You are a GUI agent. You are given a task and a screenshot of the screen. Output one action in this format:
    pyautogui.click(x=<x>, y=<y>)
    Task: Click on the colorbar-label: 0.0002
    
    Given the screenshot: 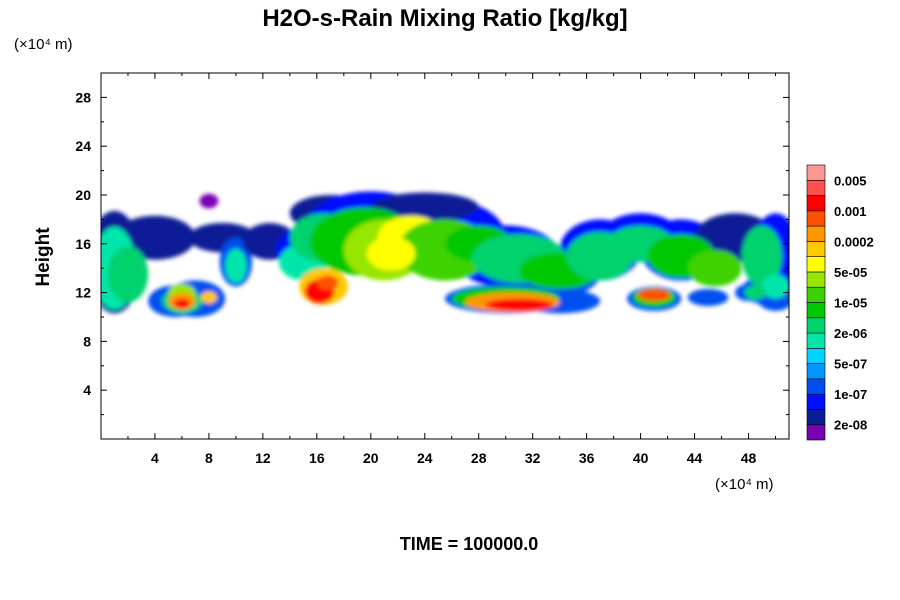 What is the action you would take?
    pyautogui.click(x=854, y=241)
    